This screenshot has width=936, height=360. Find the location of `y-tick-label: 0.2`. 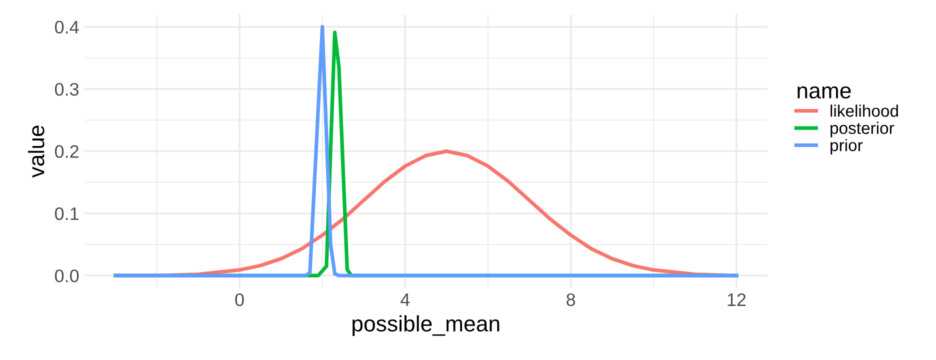

y-tick-label: 0.2 is located at coordinates (66, 151).